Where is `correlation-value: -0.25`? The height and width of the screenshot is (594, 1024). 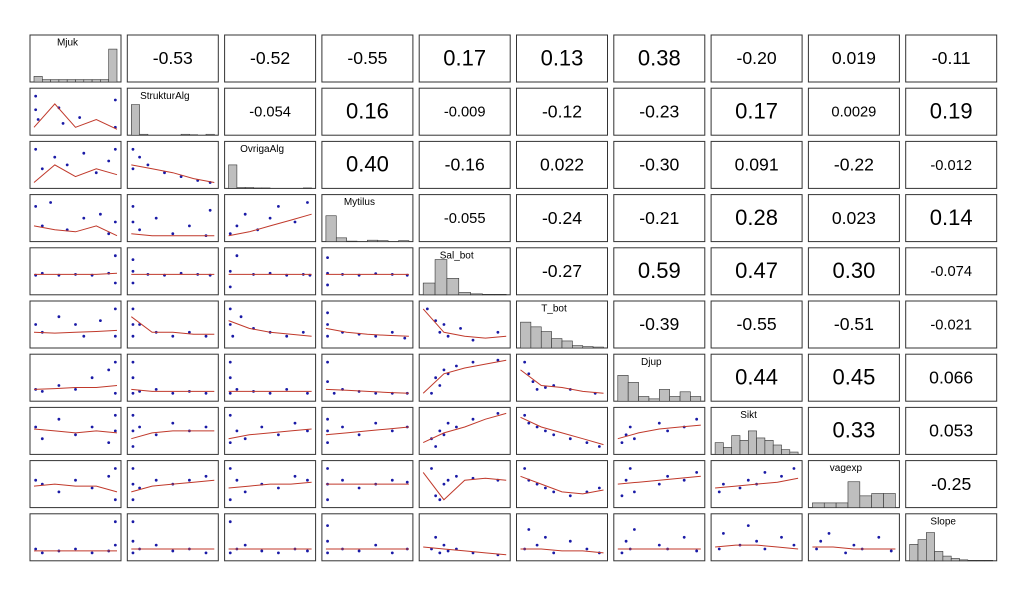 correlation-value: -0.25 is located at coordinates (951, 484).